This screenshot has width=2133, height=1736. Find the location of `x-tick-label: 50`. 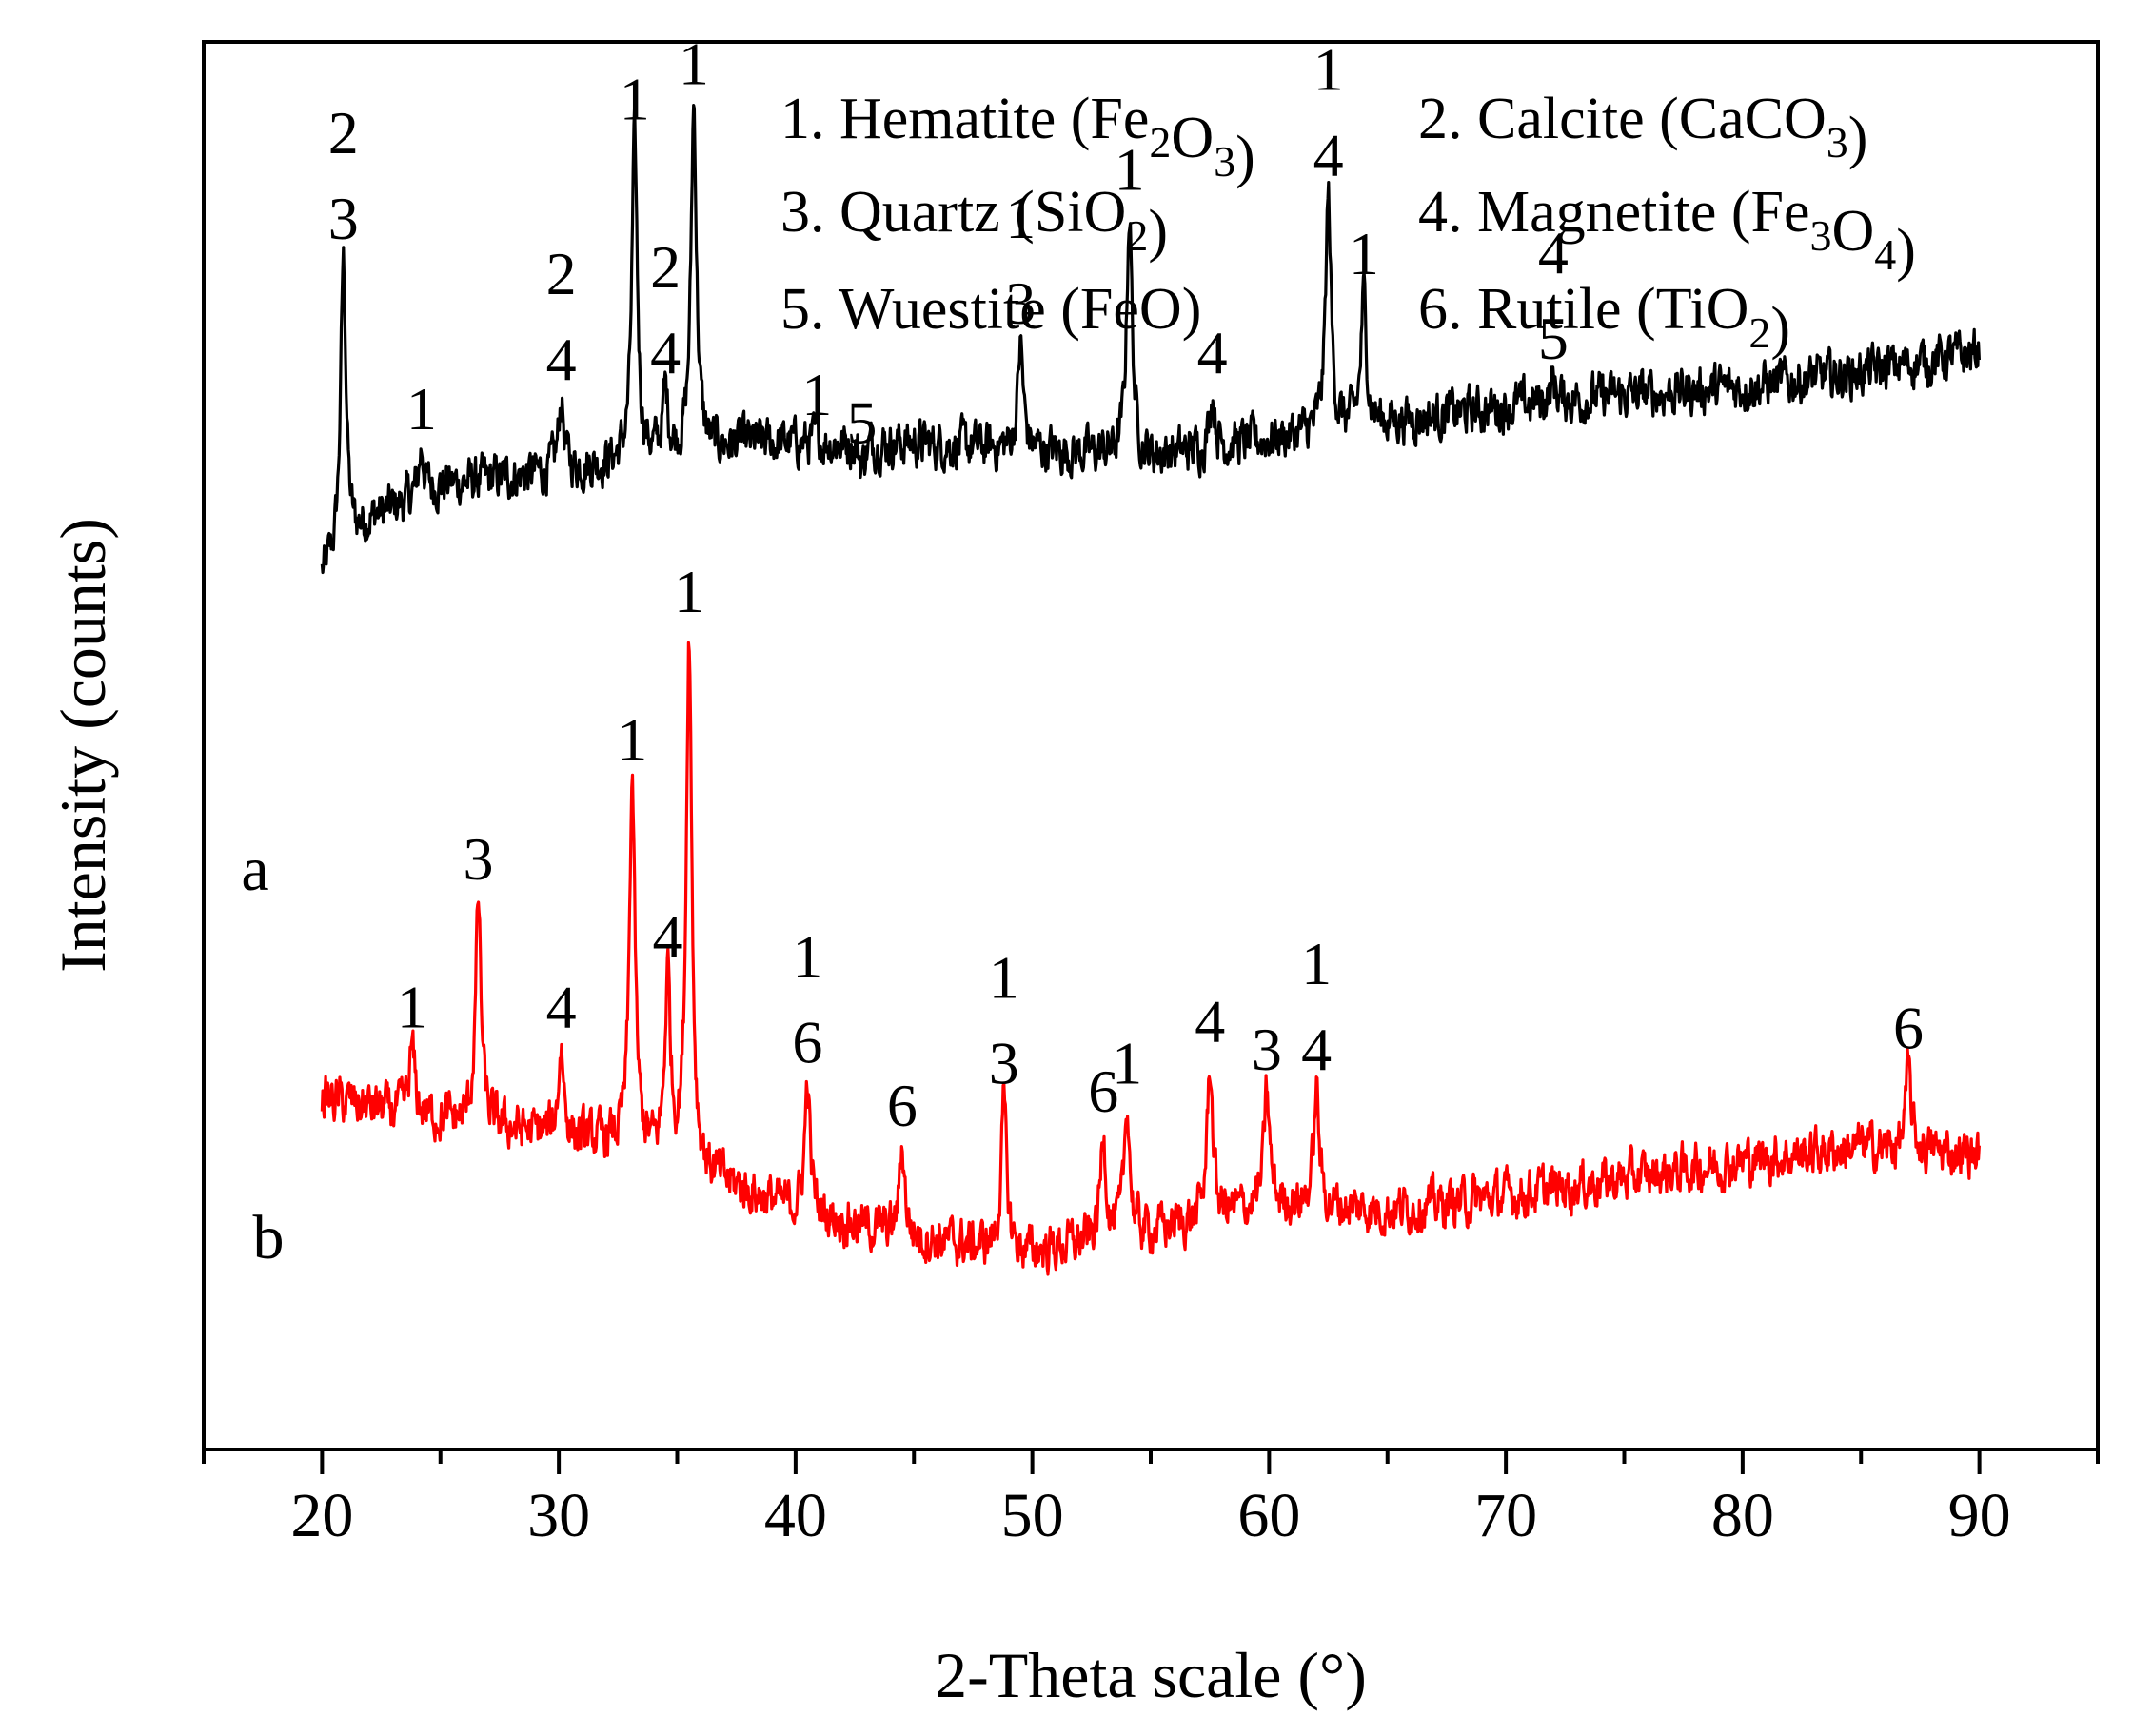

x-tick-label: 50 is located at coordinates (1032, 1515).